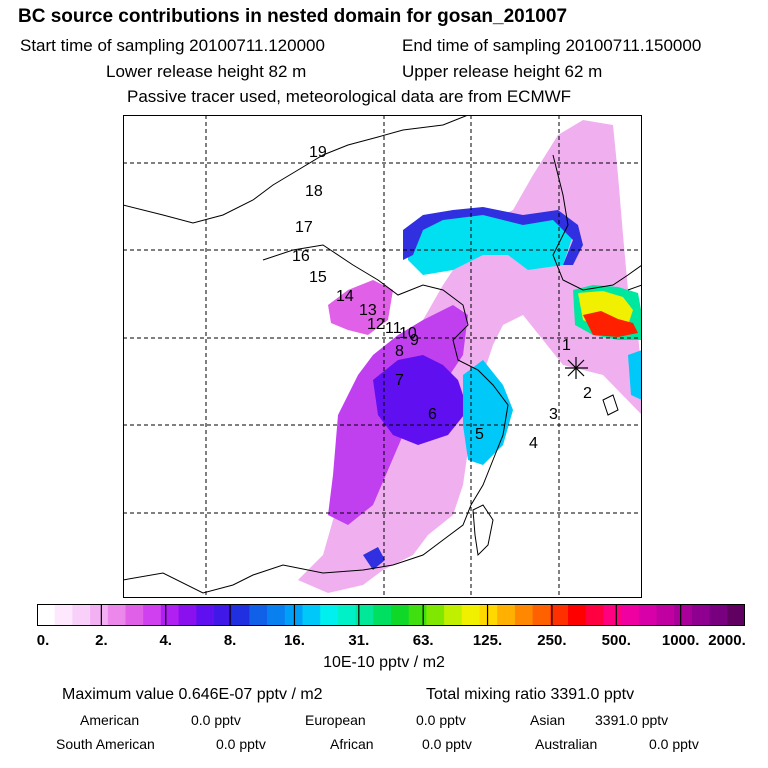 This screenshot has width=768, height=768. What do you see at coordinates (610, 324) in the screenshot?
I see `plume-korea-red` at bounding box center [610, 324].